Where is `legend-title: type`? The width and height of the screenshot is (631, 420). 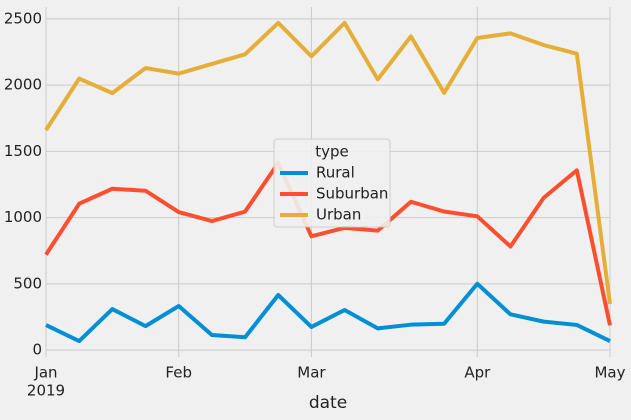
legend-title: type is located at coordinates (332, 152).